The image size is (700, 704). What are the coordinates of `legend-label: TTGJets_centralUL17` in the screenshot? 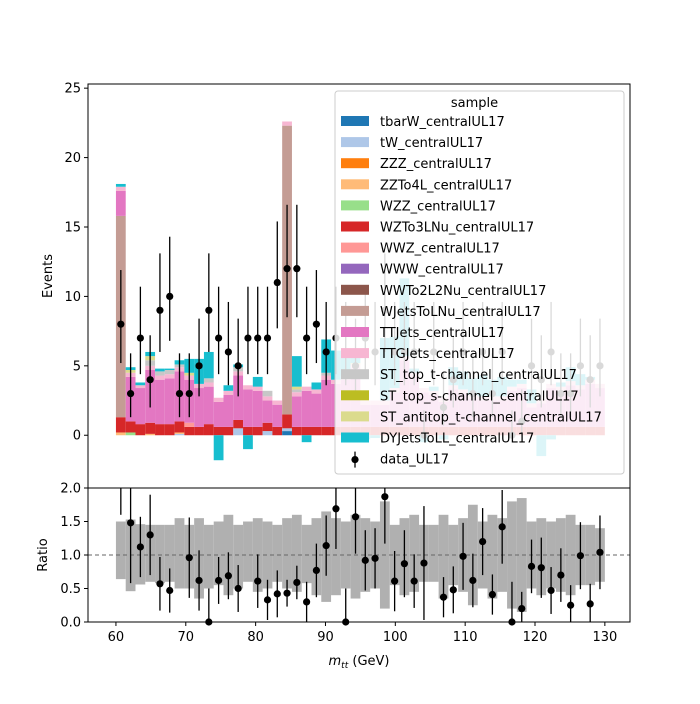 It's located at (447, 354).